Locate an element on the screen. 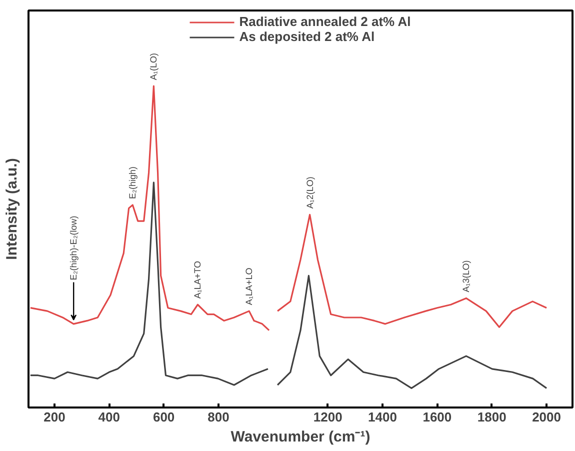 The width and height of the screenshot is (575, 451). legend-label: Radiative annealed 2 at% Al is located at coordinates (325, 21).